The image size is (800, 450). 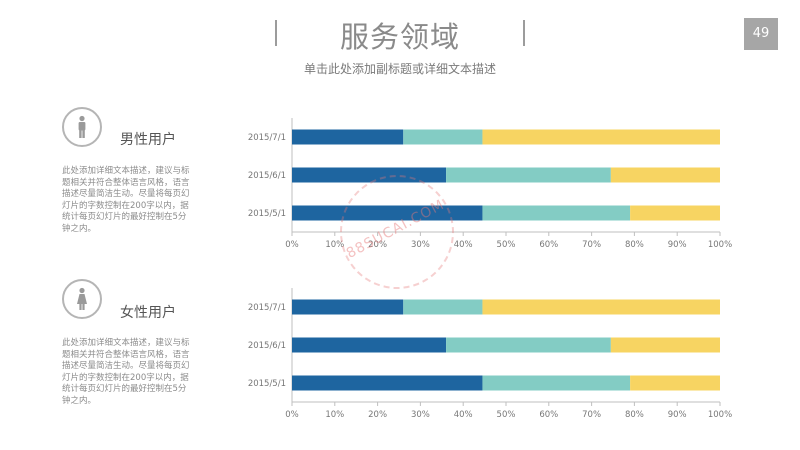 What do you see at coordinates (524, 33) in the screenshot?
I see `title-divider-right` at bounding box center [524, 33].